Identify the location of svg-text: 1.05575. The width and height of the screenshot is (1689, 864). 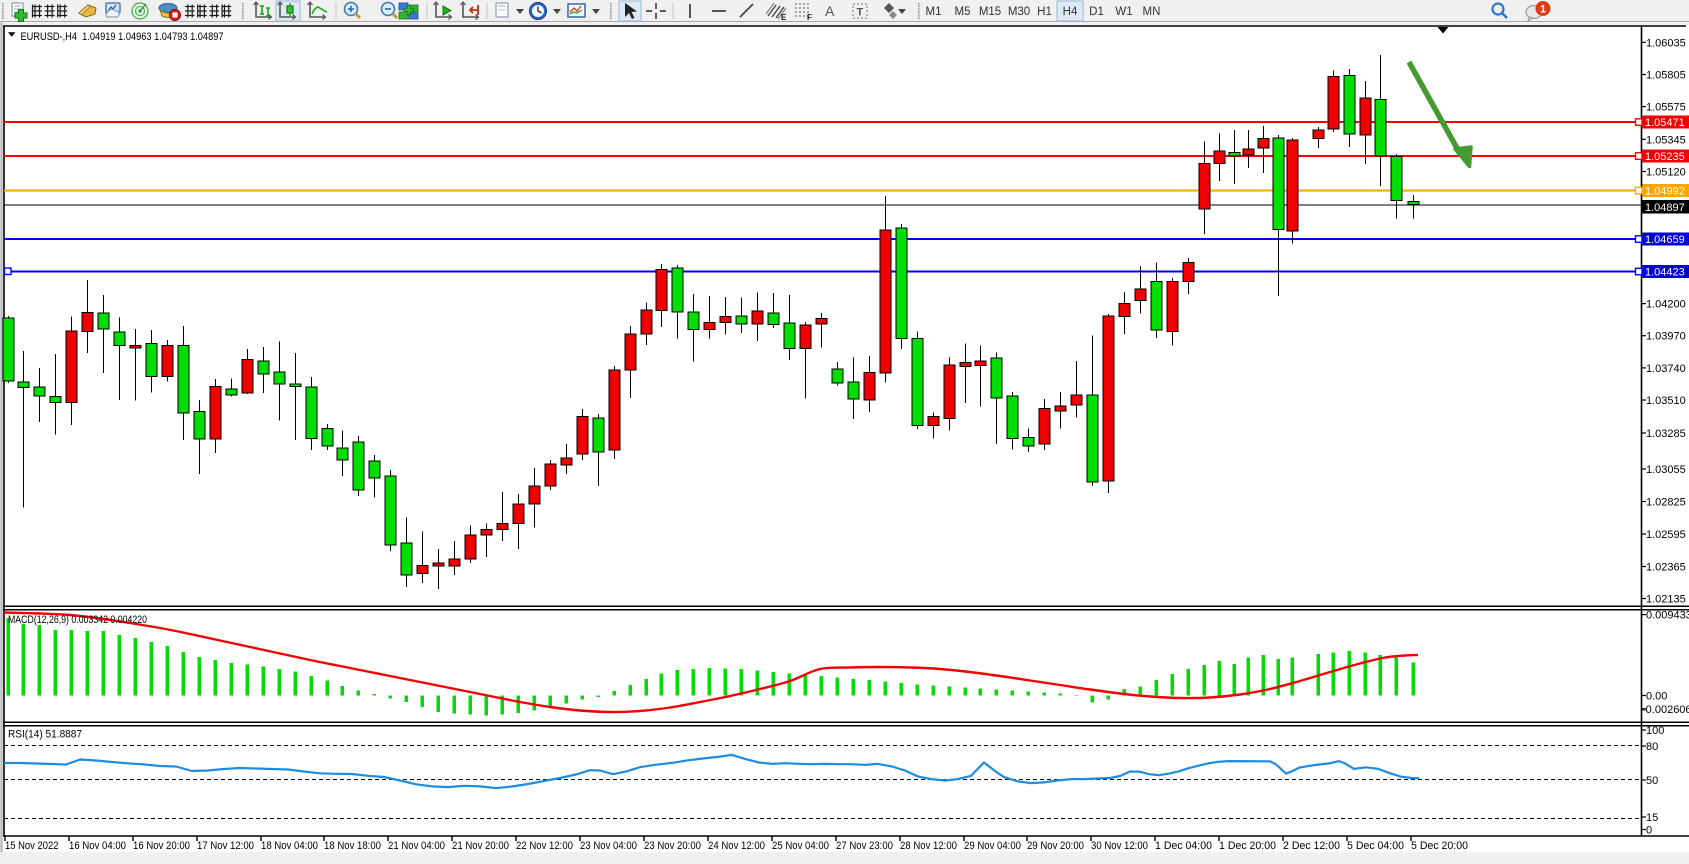
(1666, 108).